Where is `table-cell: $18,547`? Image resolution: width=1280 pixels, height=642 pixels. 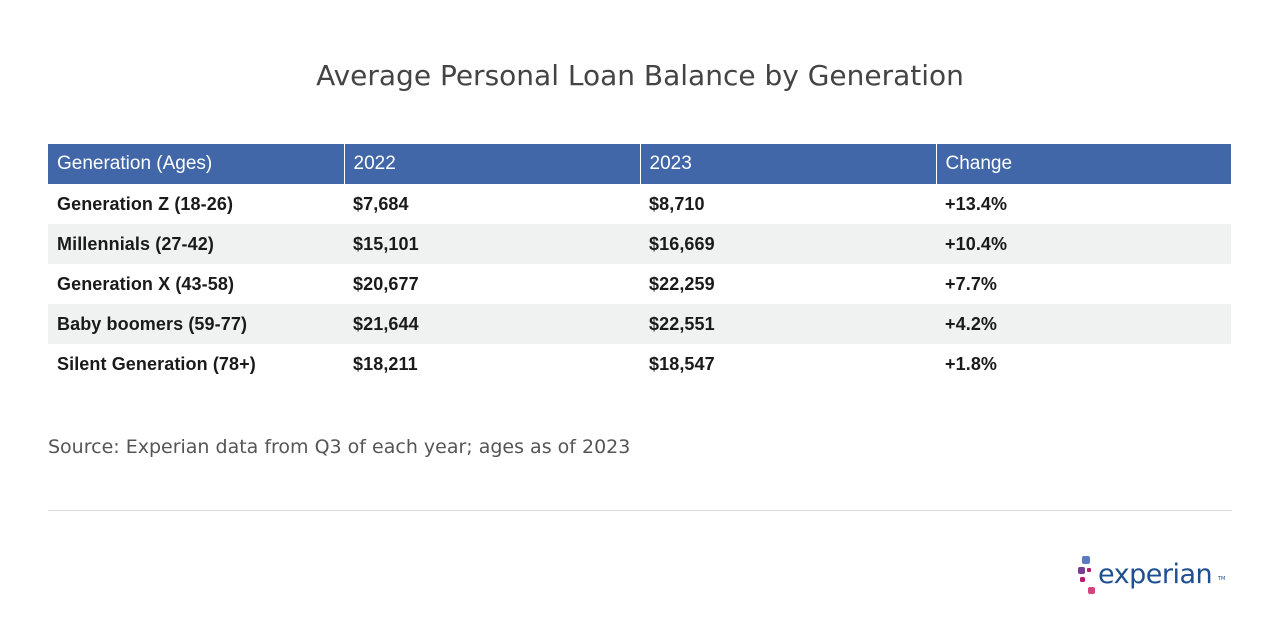 table-cell: $18,547 is located at coordinates (788, 364).